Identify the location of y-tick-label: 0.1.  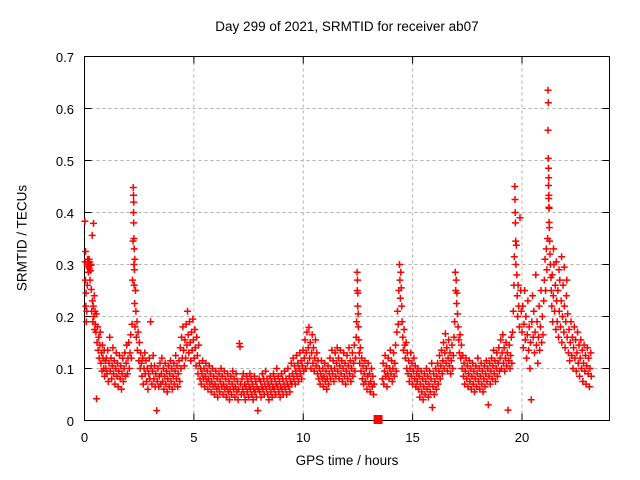
(64, 369).